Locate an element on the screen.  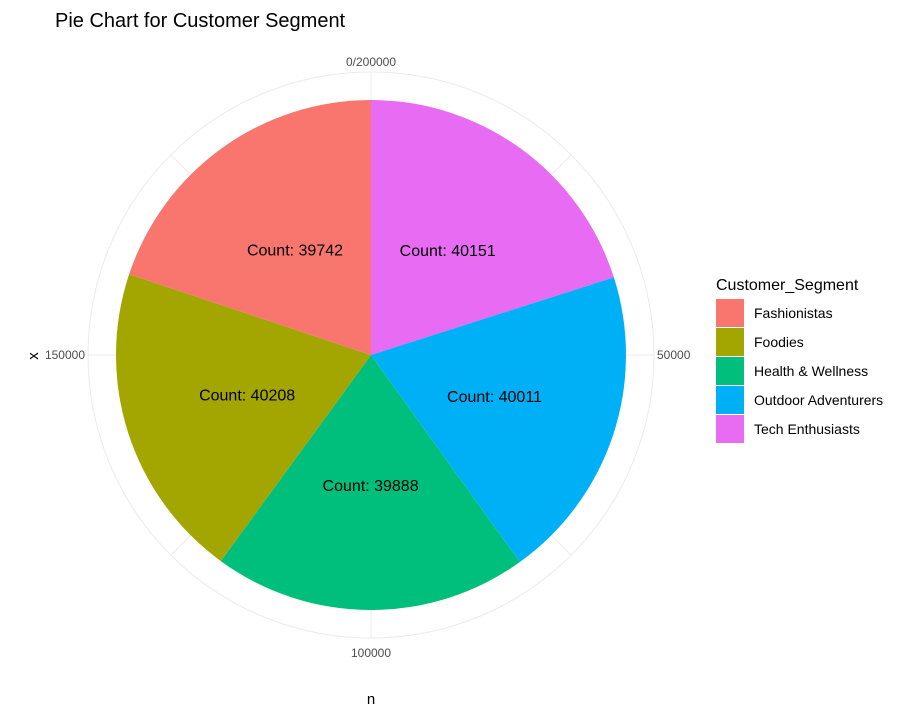
slice-label: Count: 39888 is located at coordinates (371, 486).